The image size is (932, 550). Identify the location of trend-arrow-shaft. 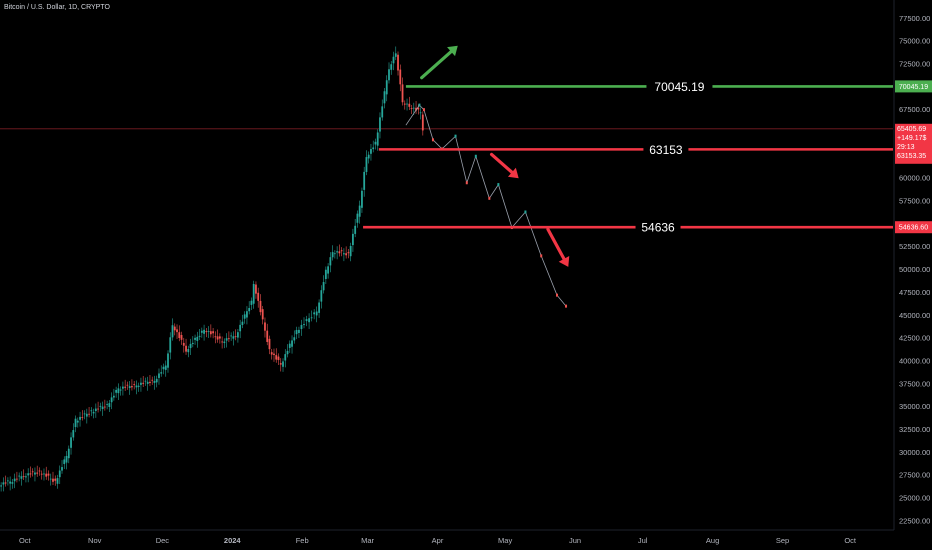
(502, 163).